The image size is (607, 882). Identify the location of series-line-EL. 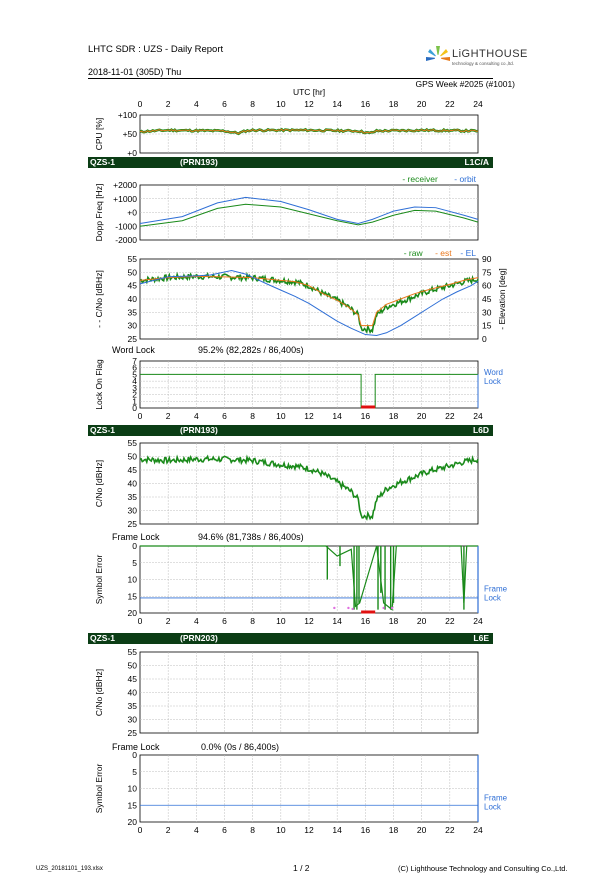
(309, 303).